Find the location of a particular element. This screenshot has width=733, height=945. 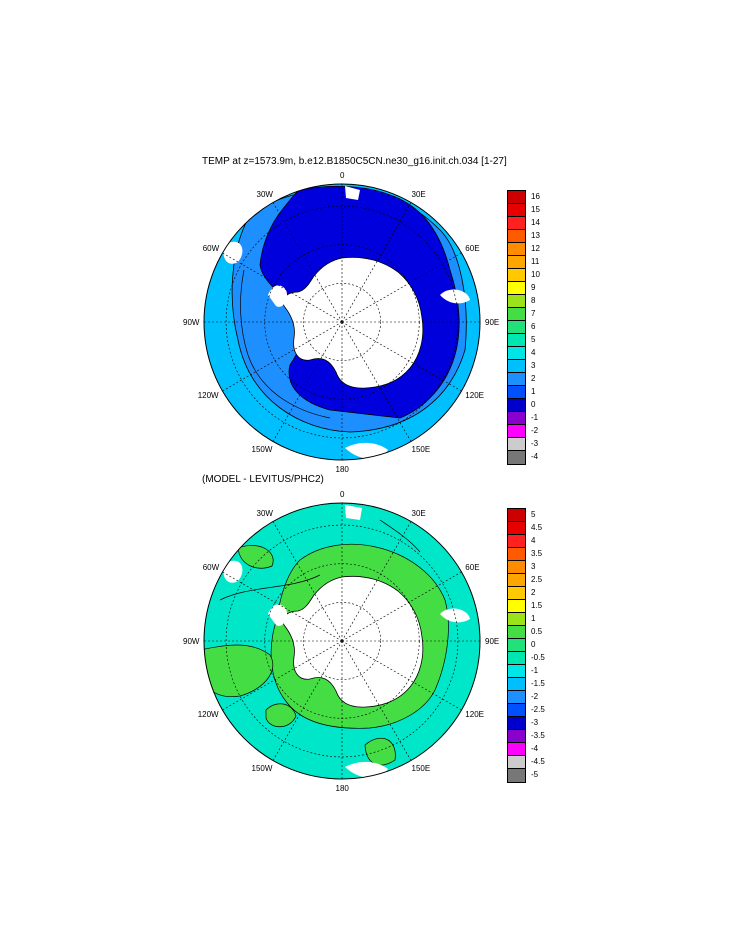

colorbar-tick-label: -3 is located at coordinates (535, 443).